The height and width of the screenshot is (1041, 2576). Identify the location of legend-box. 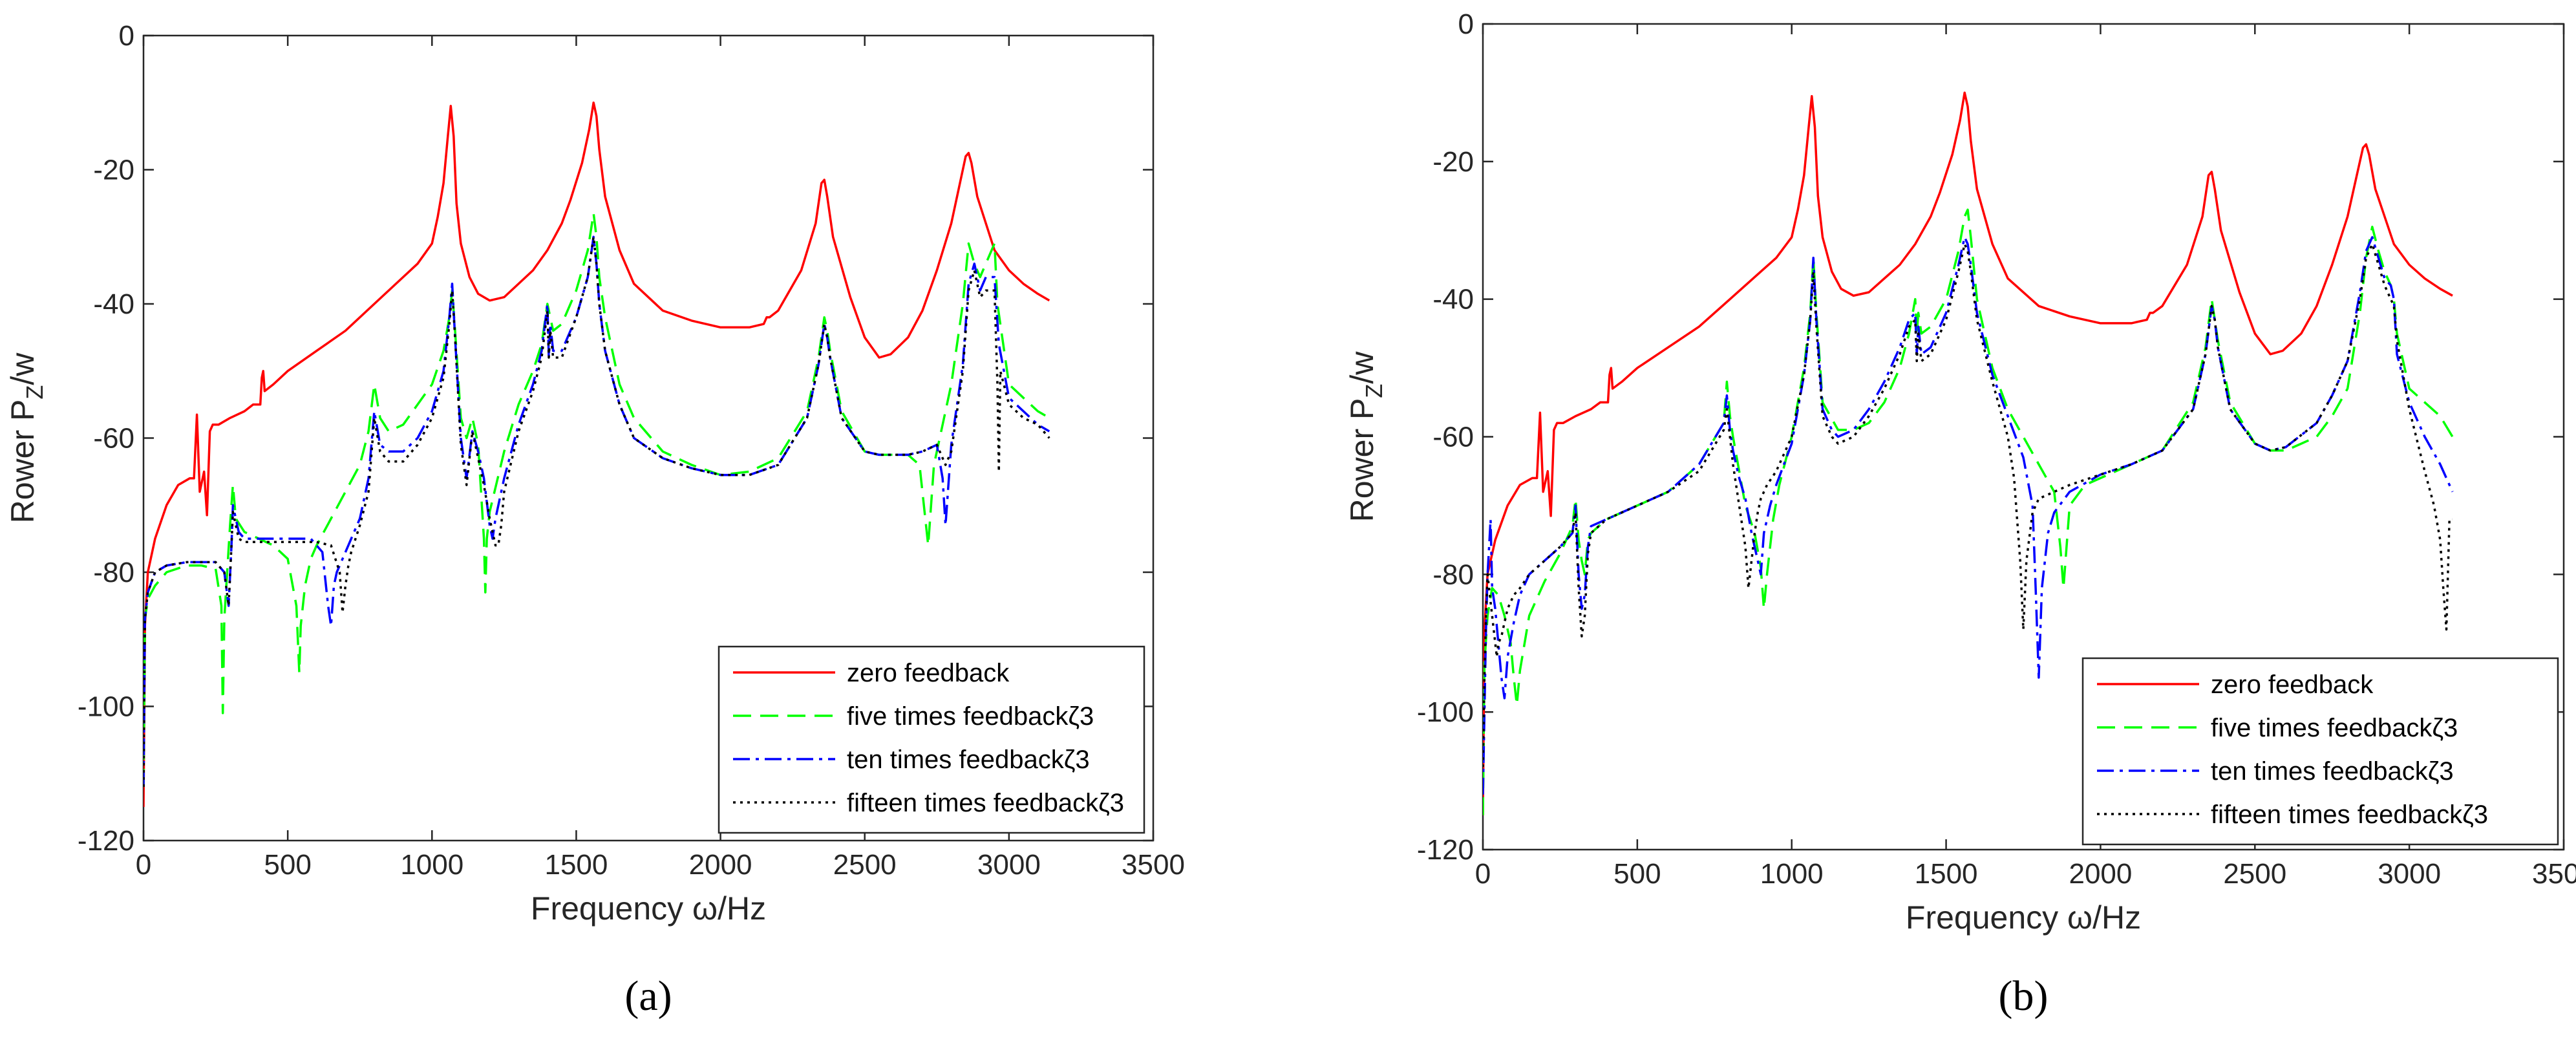
(931, 739).